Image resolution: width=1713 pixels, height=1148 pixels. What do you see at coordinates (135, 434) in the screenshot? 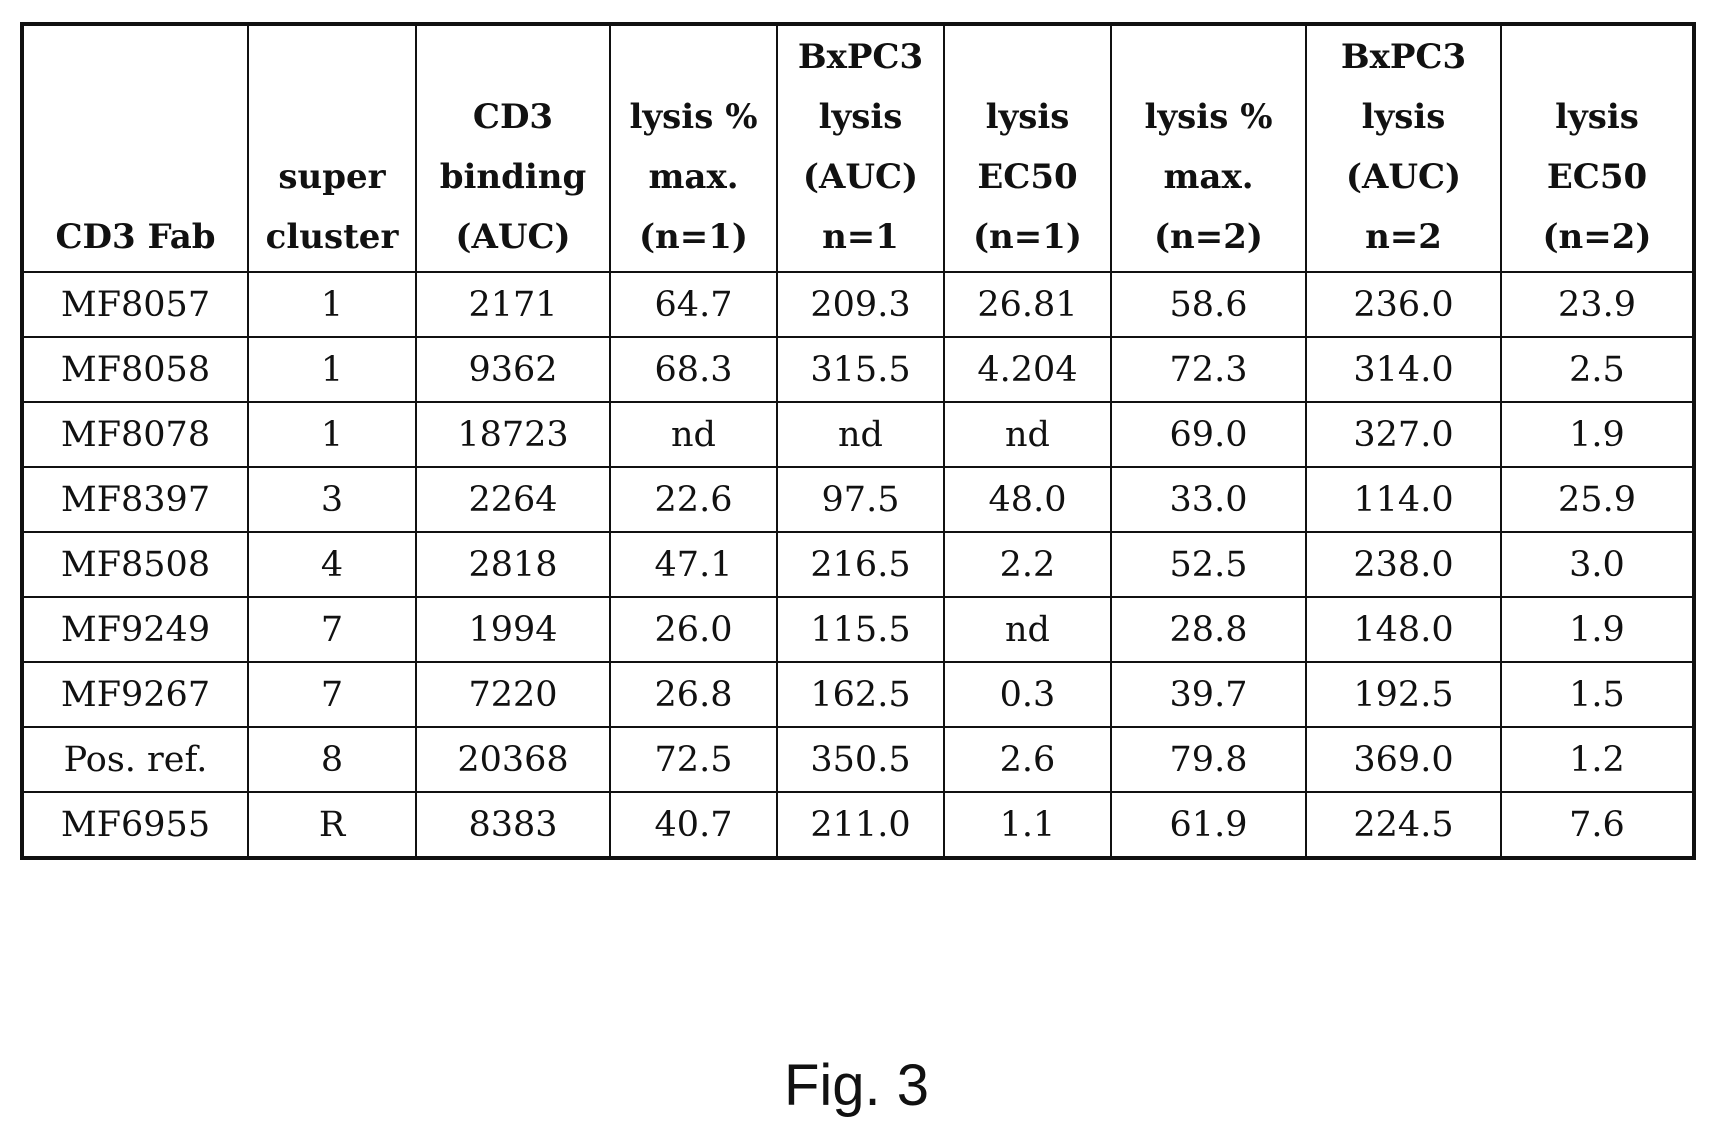
I see `table-cell: MF8078` at bounding box center [135, 434].